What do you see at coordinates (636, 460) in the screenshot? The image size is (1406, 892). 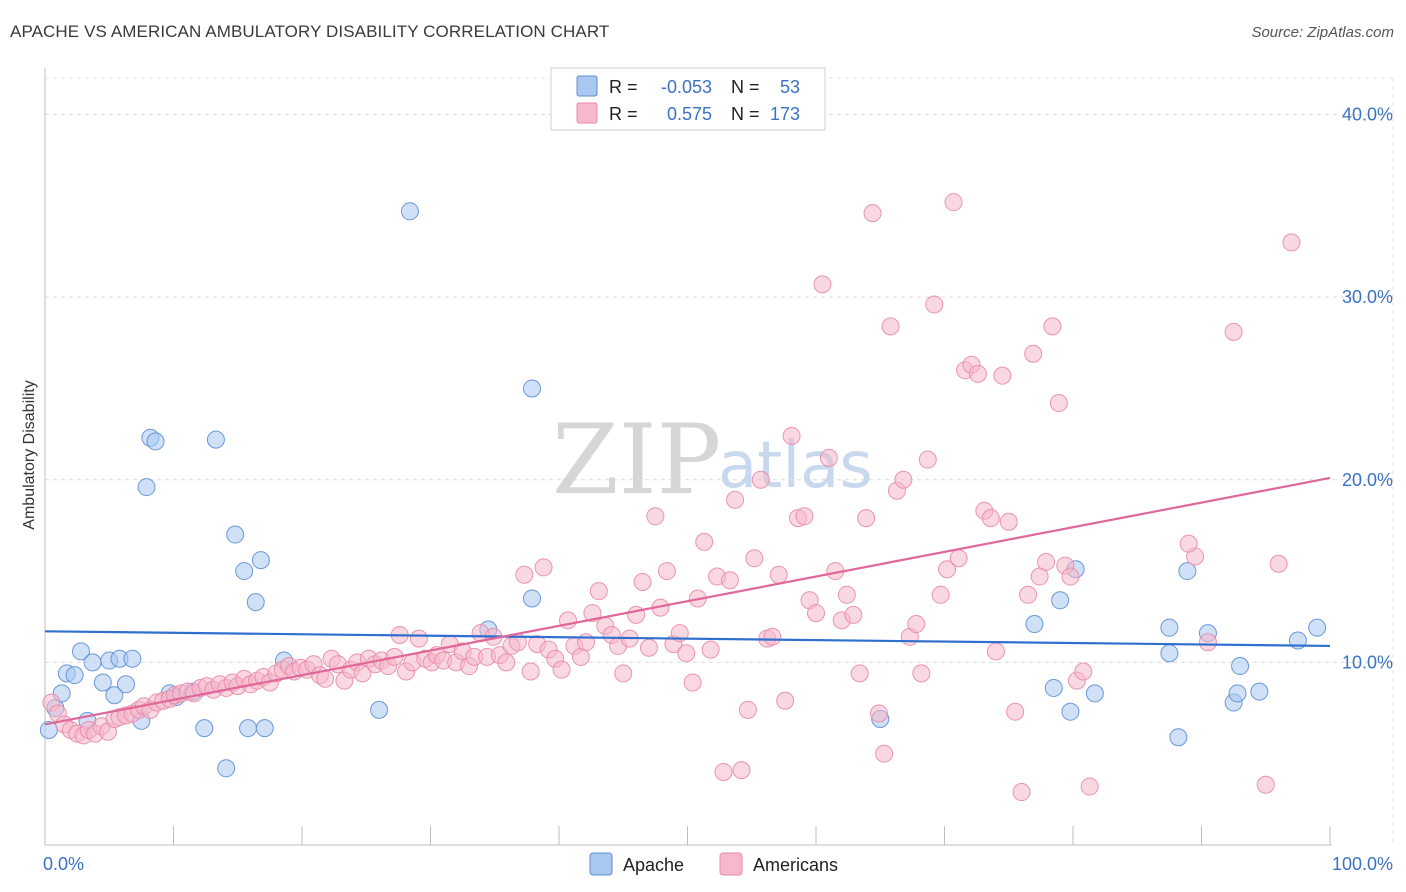 I see `watermark-zip: ZIP` at bounding box center [636, 460].